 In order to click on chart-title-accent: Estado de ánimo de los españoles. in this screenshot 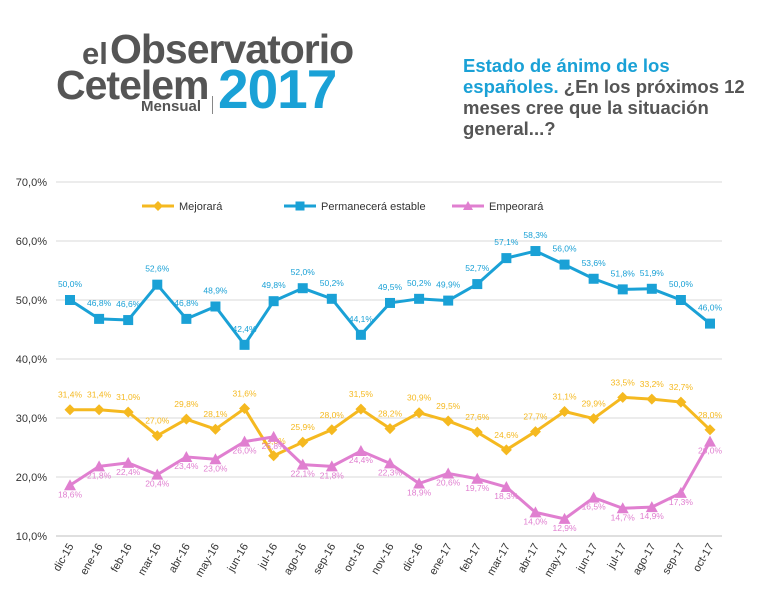, I will do `click(566, 76)`.